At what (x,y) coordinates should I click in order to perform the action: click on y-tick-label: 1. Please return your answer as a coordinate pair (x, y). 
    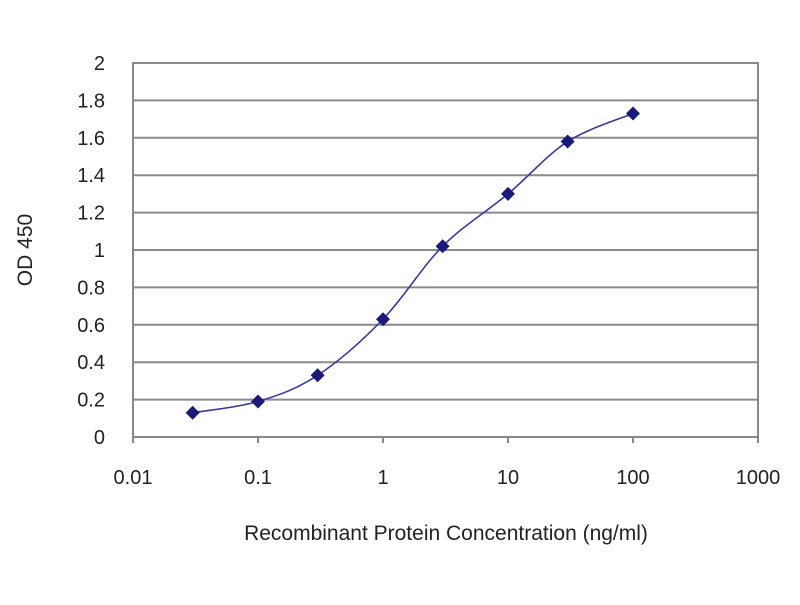
    Looking at the image, I should click on (99, 251).